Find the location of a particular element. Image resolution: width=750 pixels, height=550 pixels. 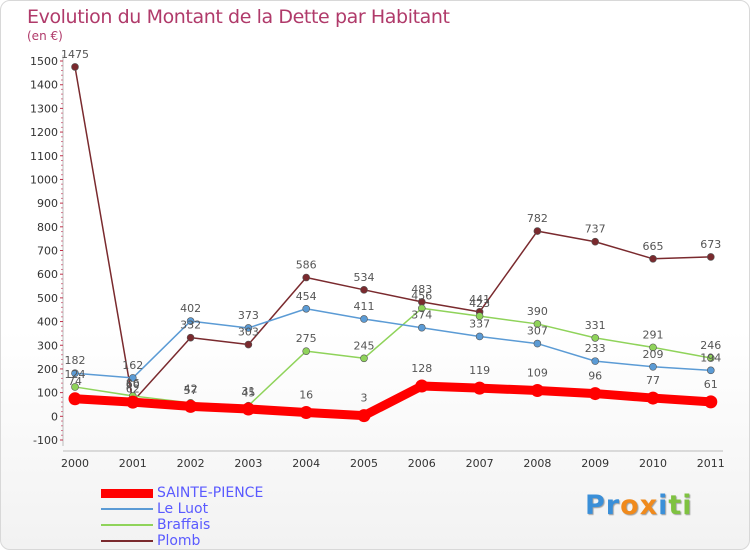

y-tick-label: 1300 is located at coordinates (44, 108).